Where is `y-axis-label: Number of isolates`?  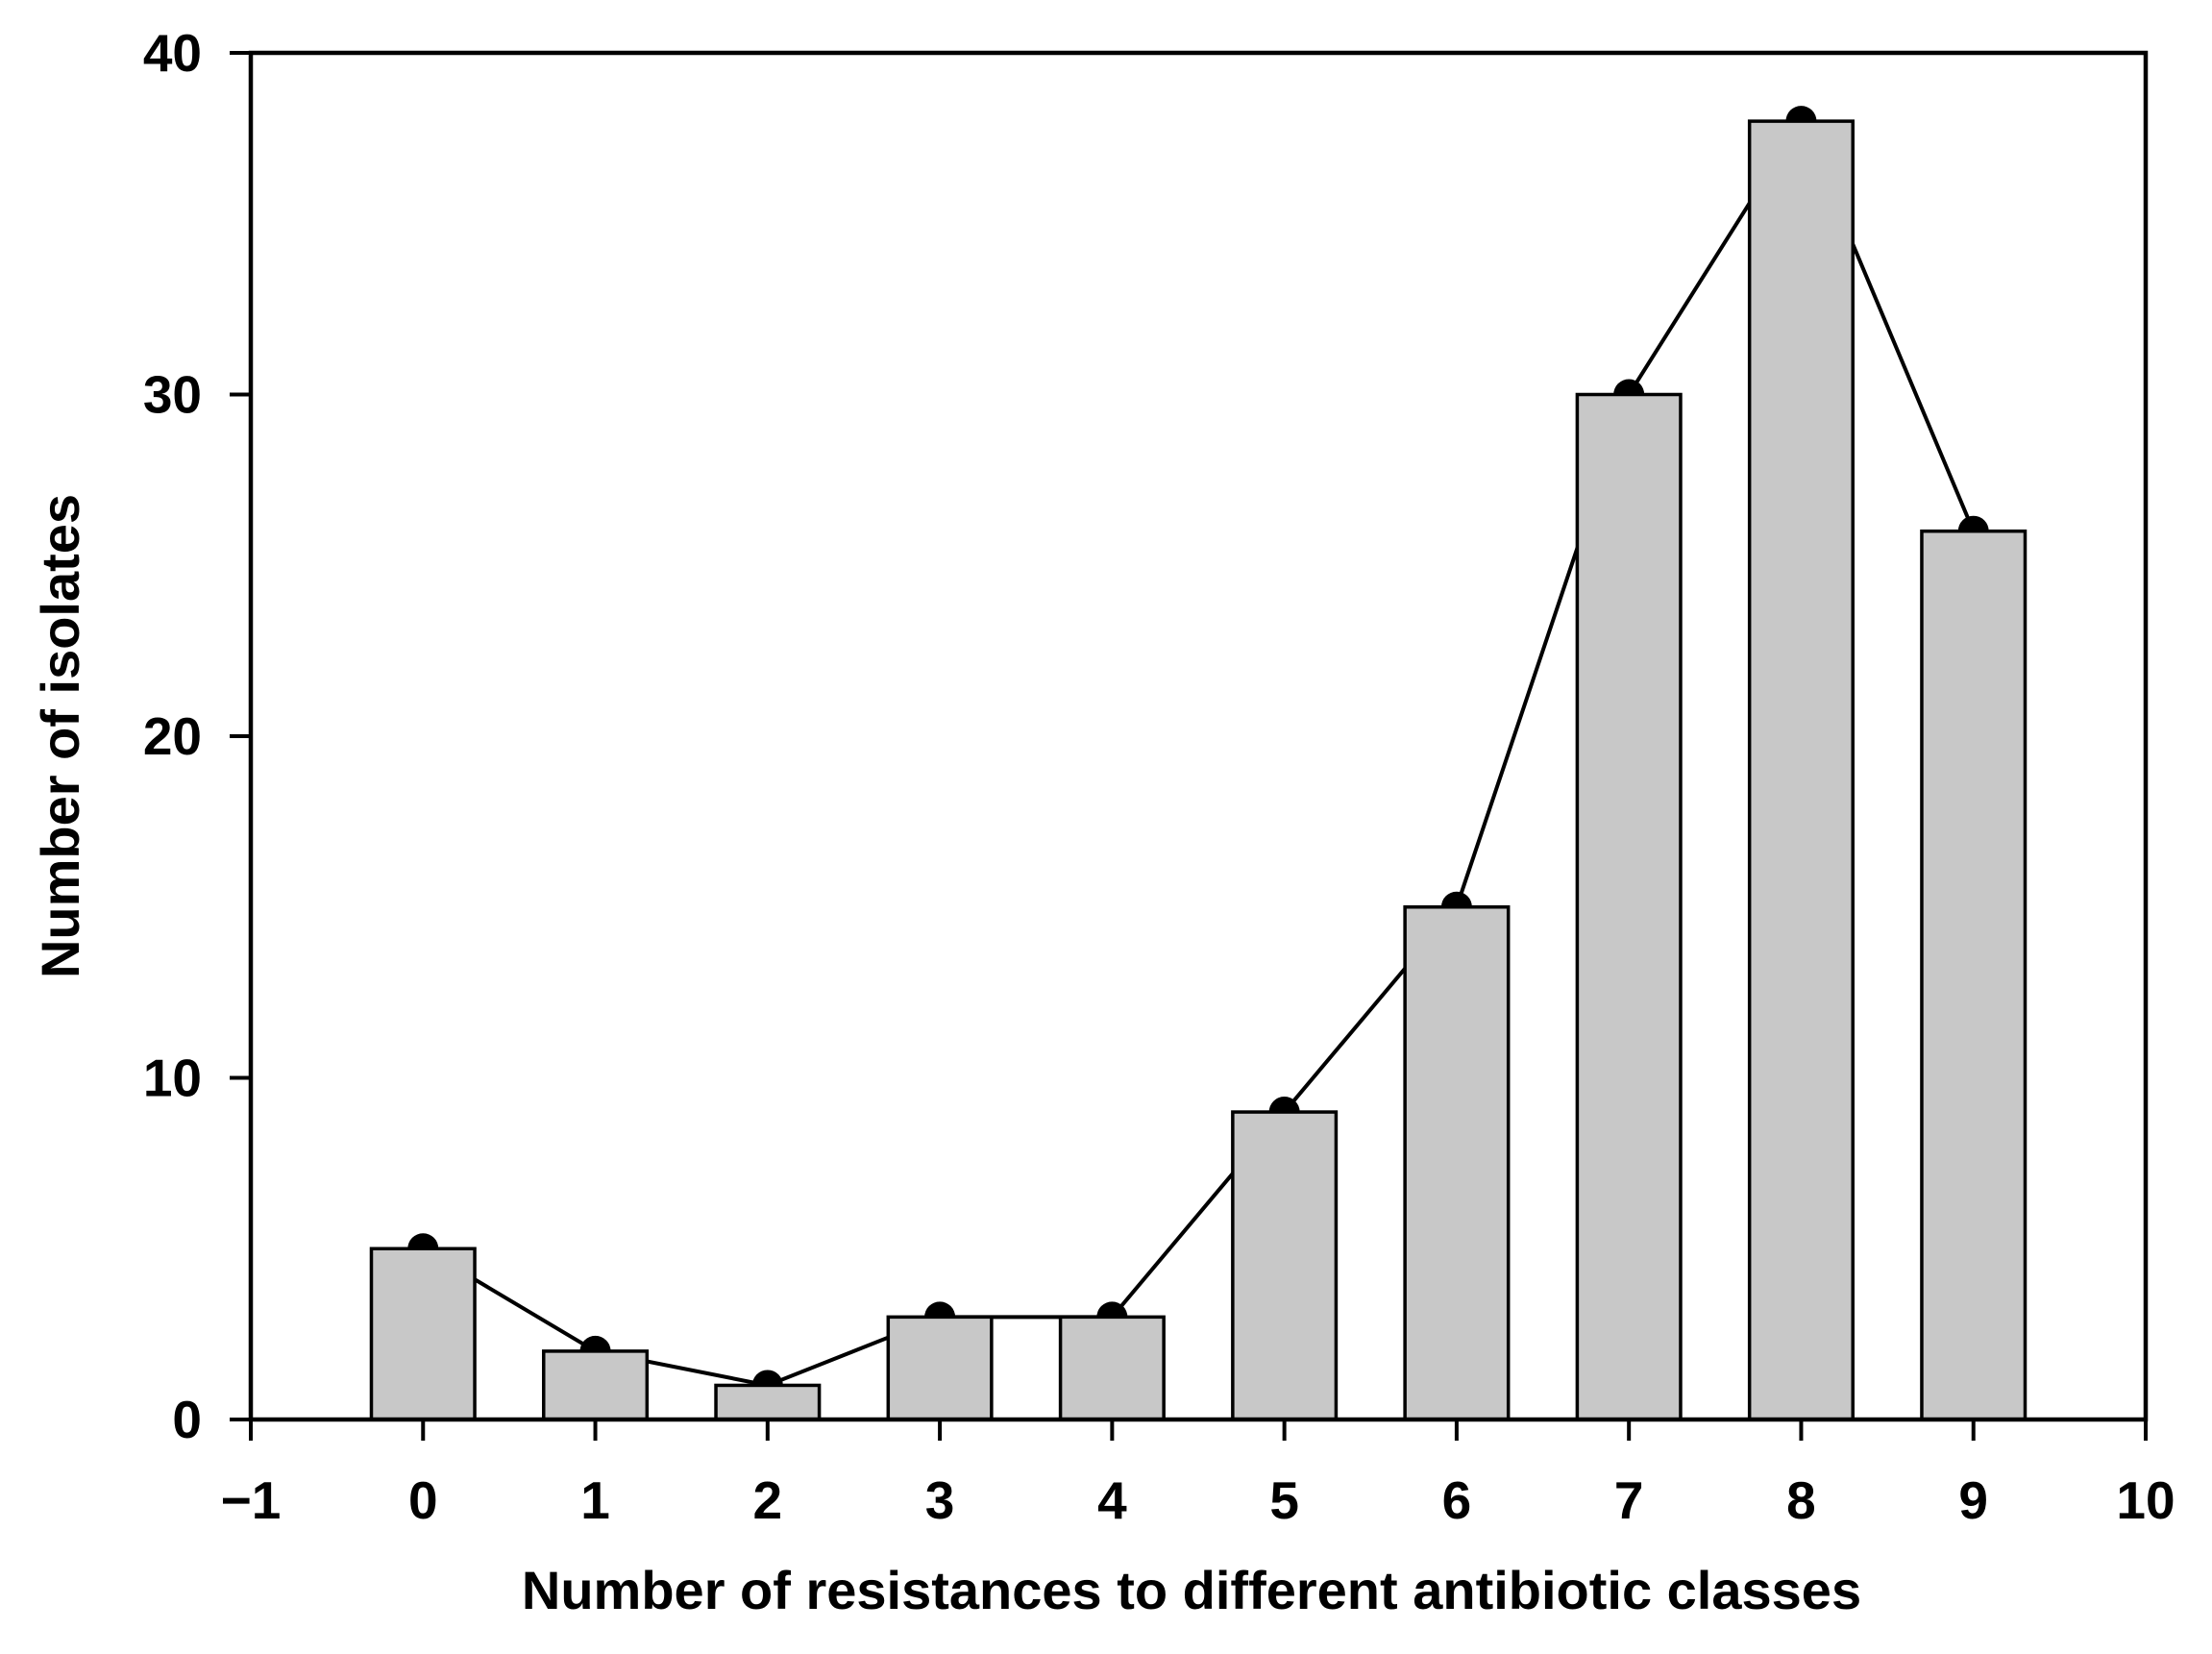 y-axis-label: Number of isolates is located at coordinates (60, 736).